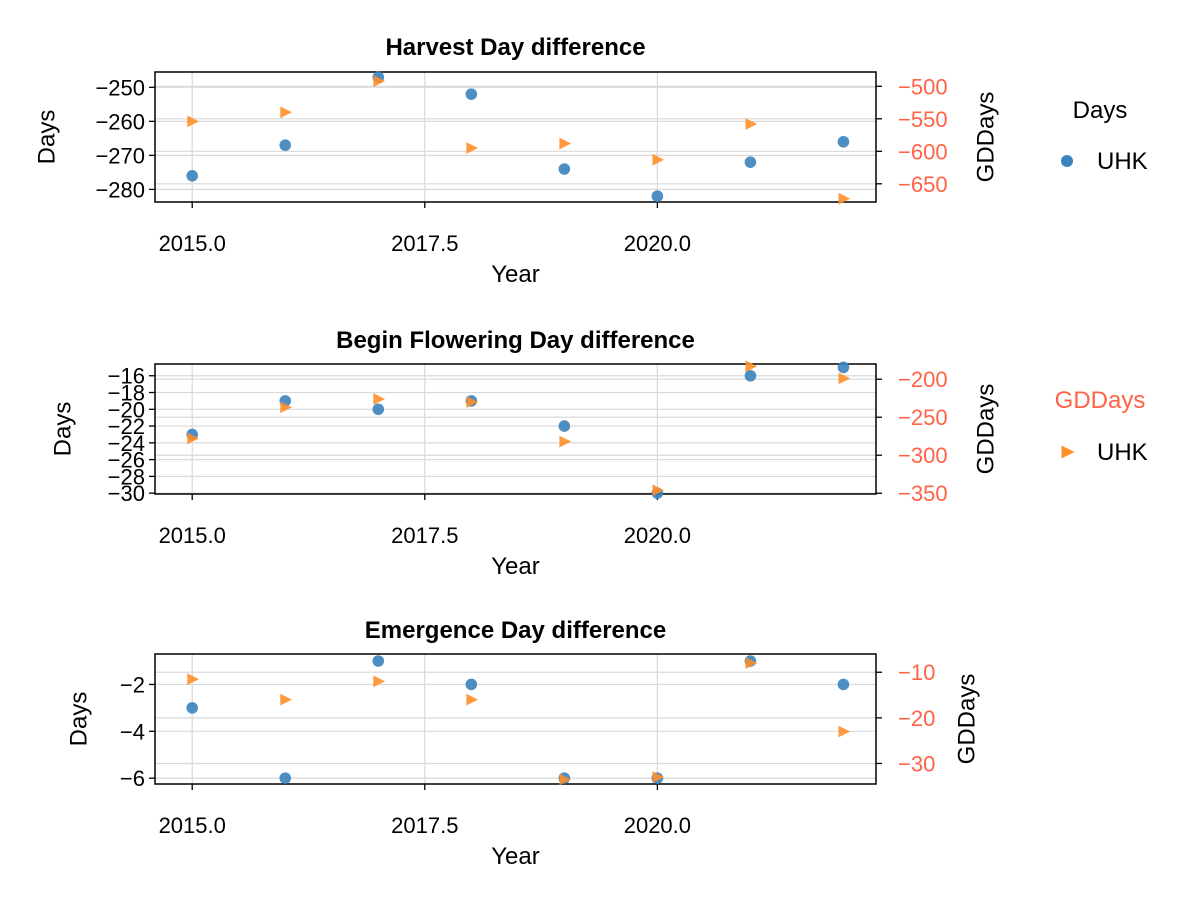 The image size is (1200, 900). I want to click on chart-title: Harvest Day difference, so click(515, 47).